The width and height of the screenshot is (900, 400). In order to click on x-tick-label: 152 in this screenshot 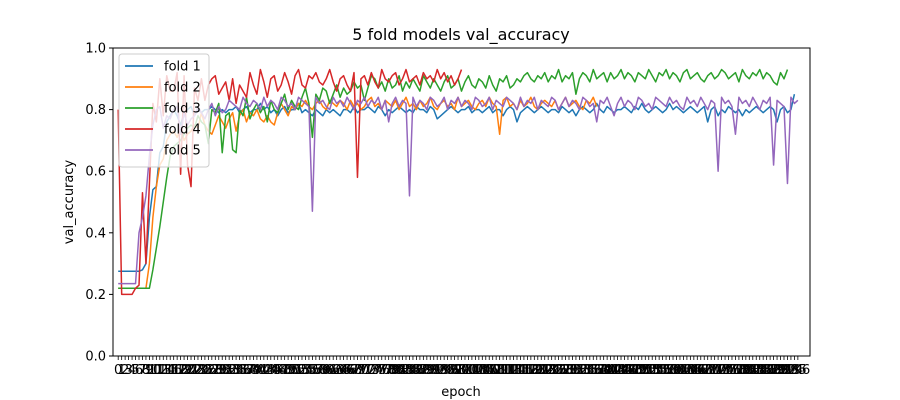, I will do `click(645, 370)`.